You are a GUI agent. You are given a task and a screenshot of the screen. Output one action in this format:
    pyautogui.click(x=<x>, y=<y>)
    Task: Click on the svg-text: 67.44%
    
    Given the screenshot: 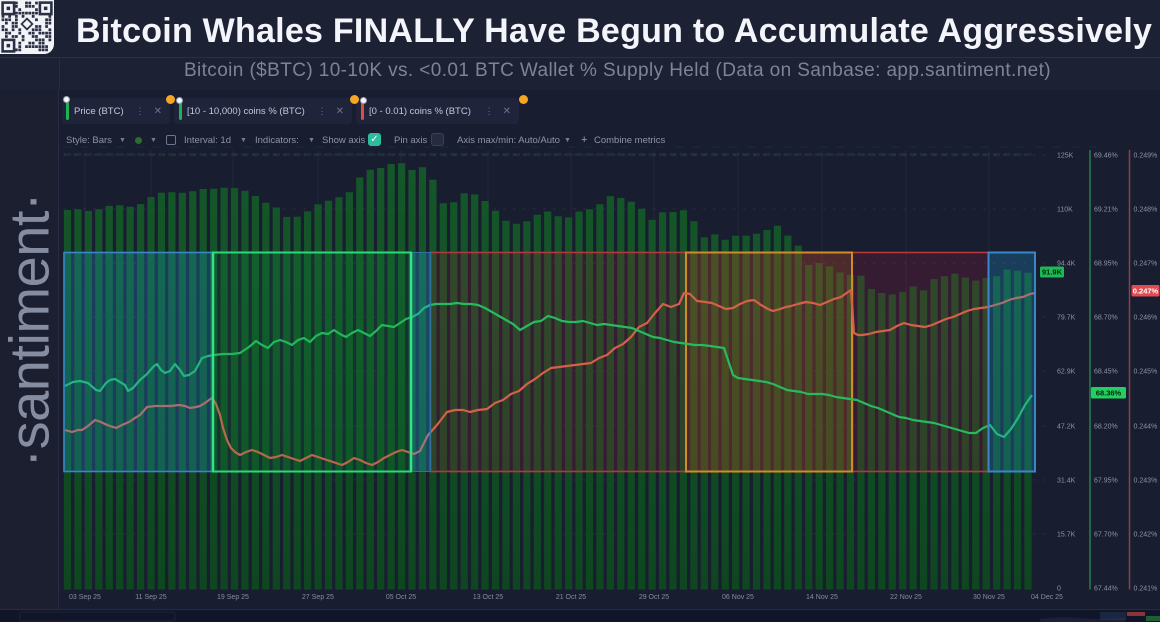 What is the action you would take?
    pyautogui.click(x=1106, y=589)
    